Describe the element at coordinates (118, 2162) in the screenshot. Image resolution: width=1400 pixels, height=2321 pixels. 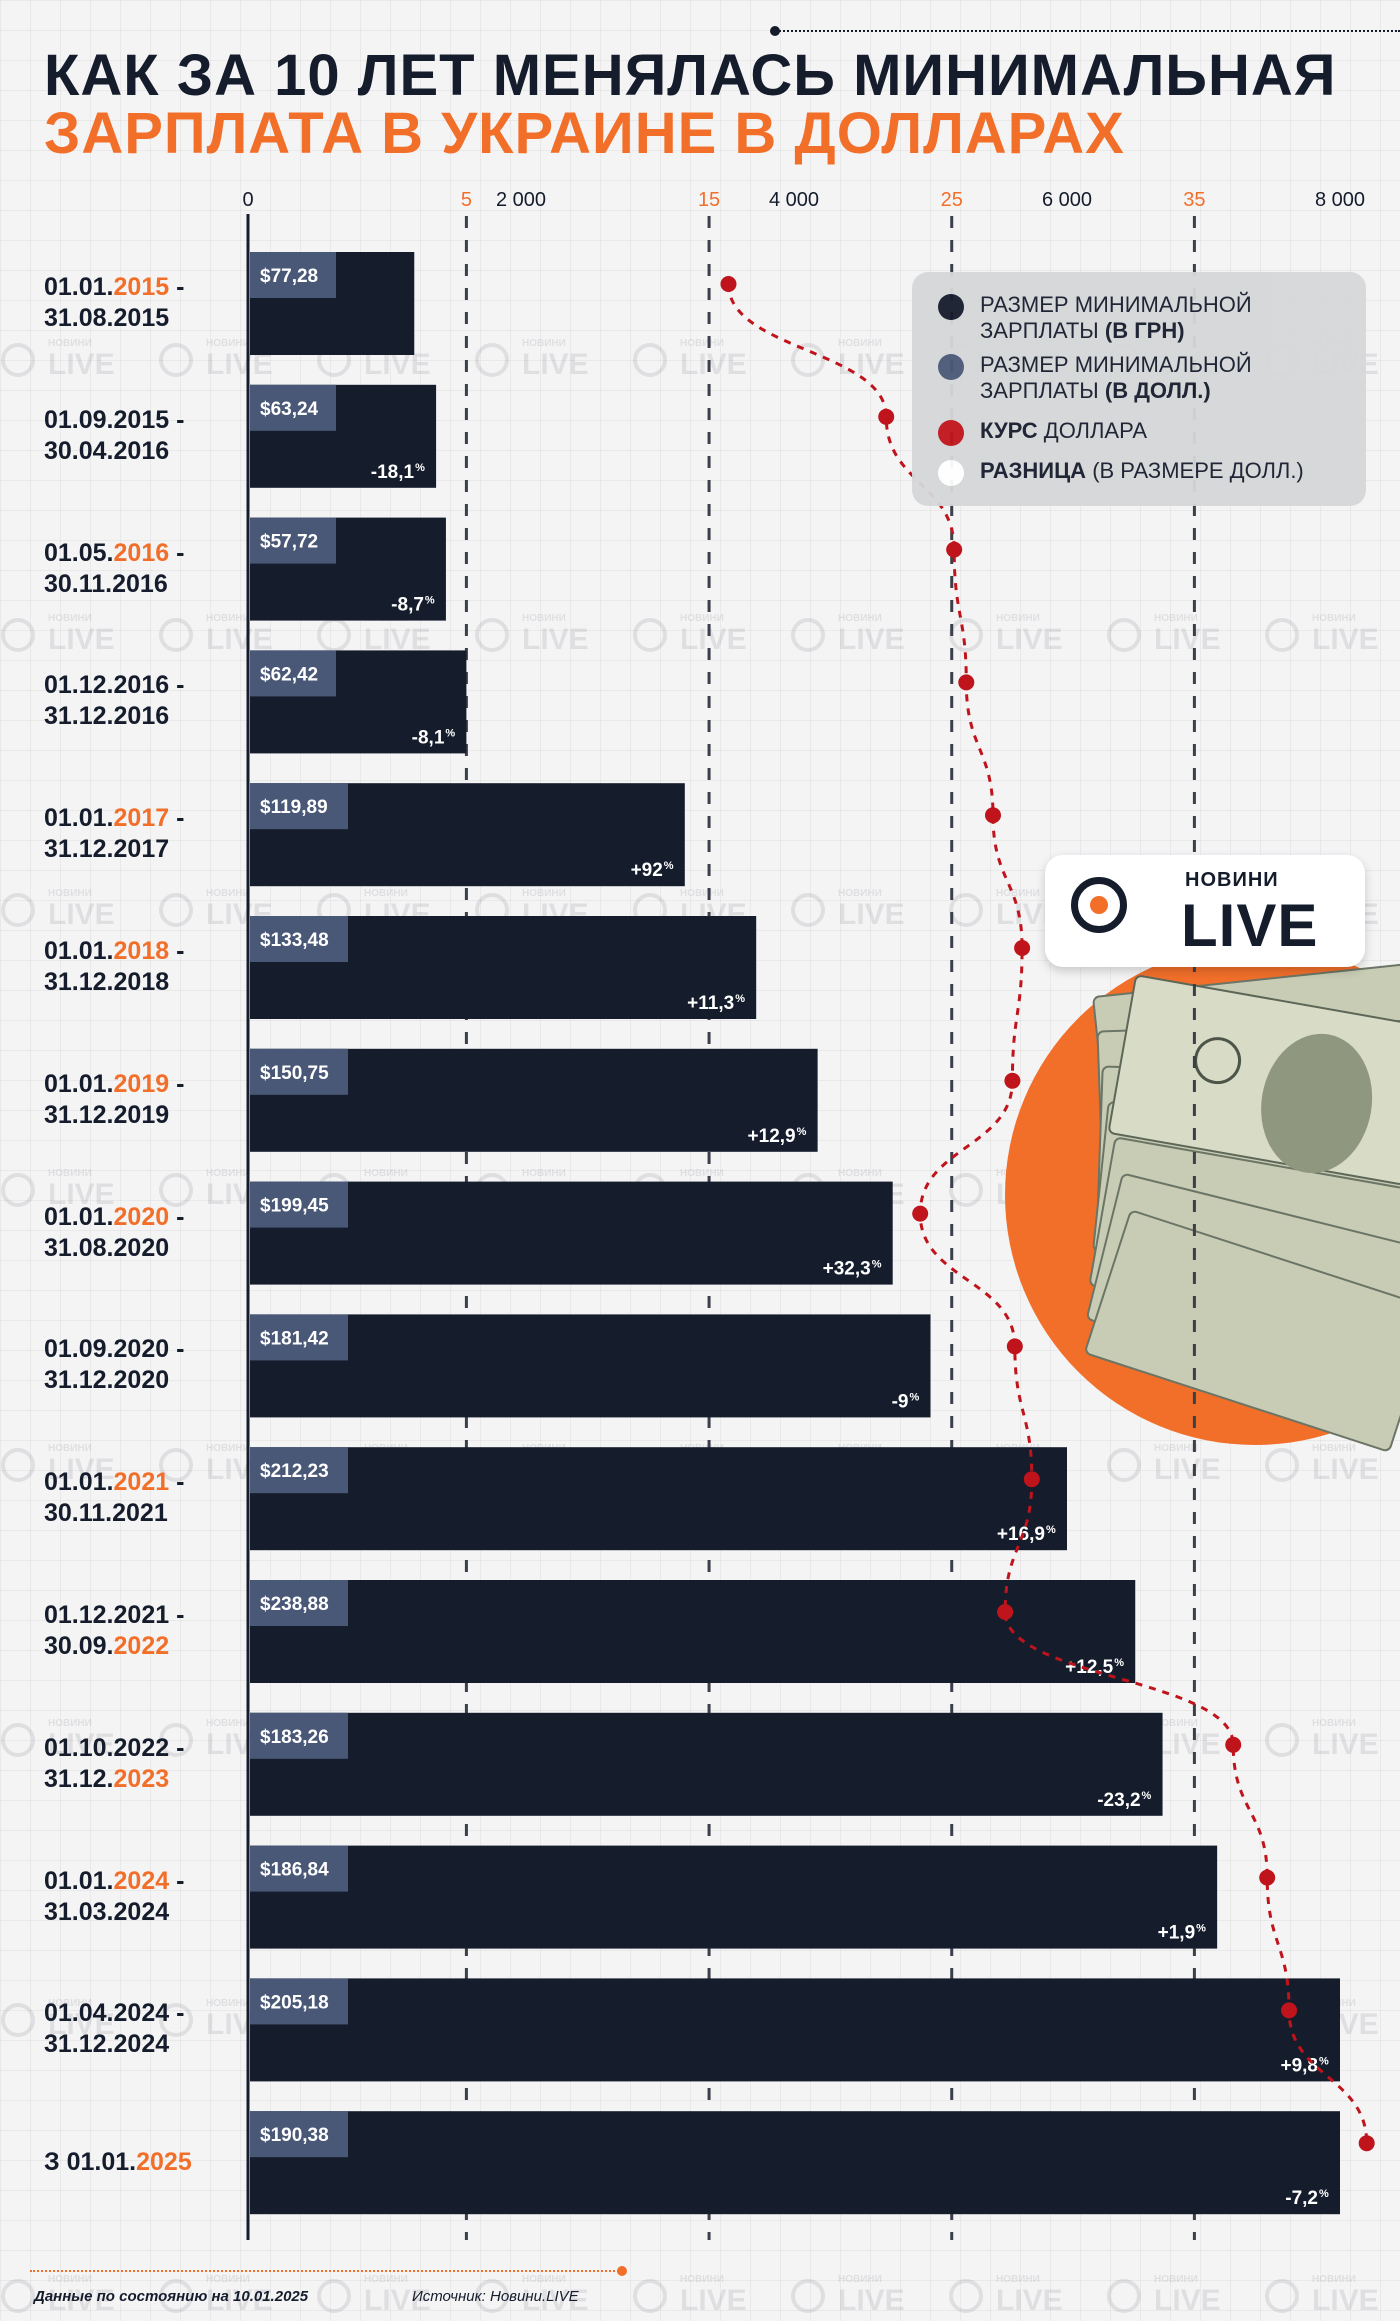
I see `period-label: З 01.01.2025` at that location.